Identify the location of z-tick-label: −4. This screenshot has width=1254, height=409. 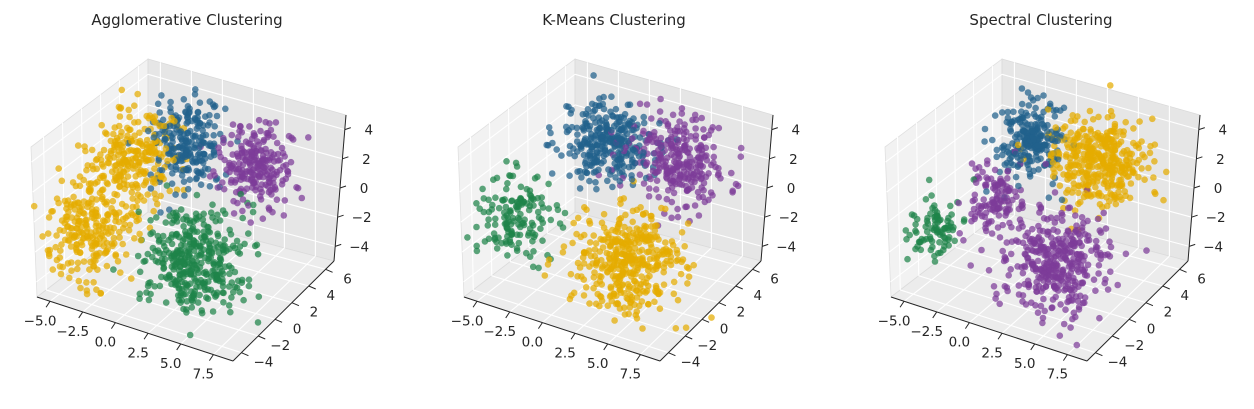
(1213, 247).